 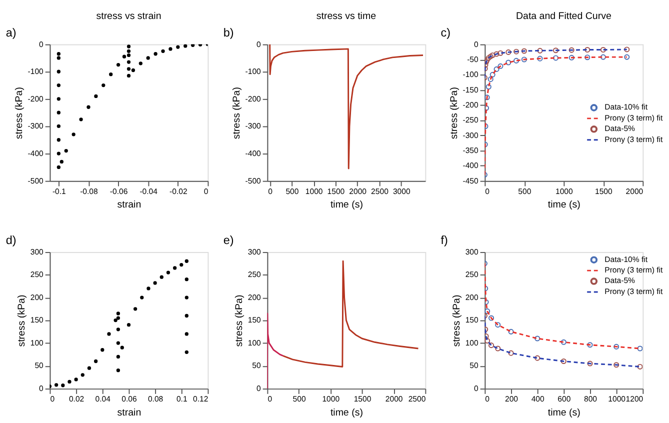 I want to click on x-tick-label: 0.04, so click(x=103, y=399).